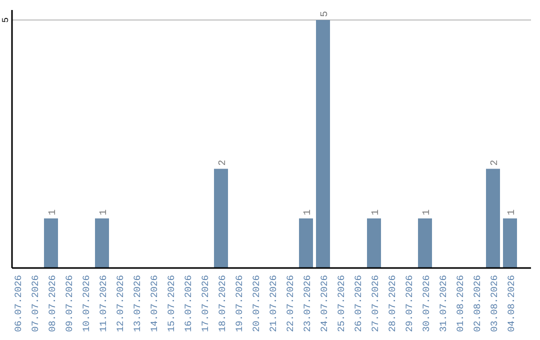 Image resolution: width=540 pixels, height=340 pixels. What do you see at coordinates (256, 303) in the screenshot?
I see `x-tick-label: 20.07.2026` at bounding box center [256, 303].